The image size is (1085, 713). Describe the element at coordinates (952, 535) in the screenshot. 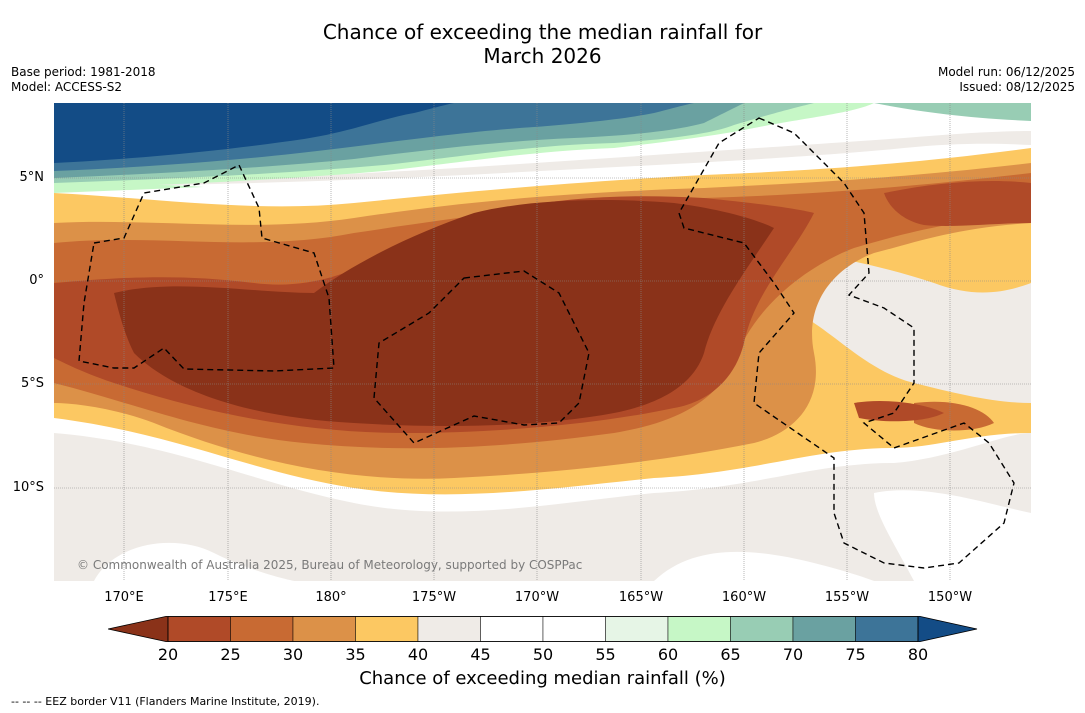

I see `region-white-east` at that location.